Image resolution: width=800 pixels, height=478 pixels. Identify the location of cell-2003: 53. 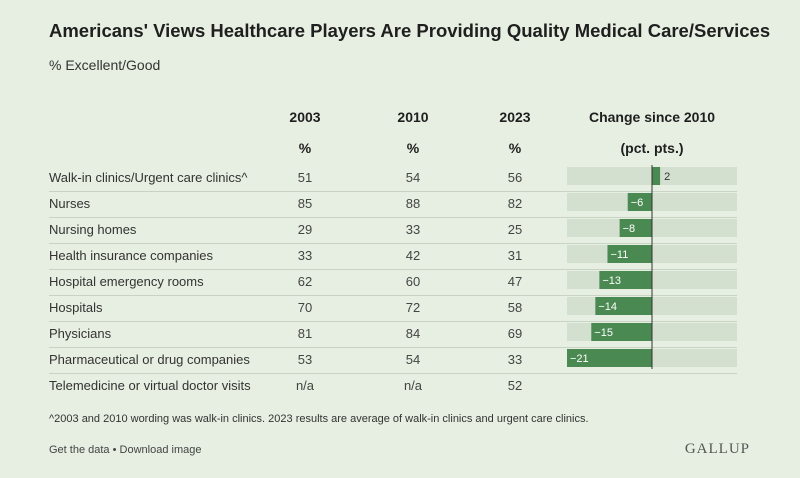
(305, 359).